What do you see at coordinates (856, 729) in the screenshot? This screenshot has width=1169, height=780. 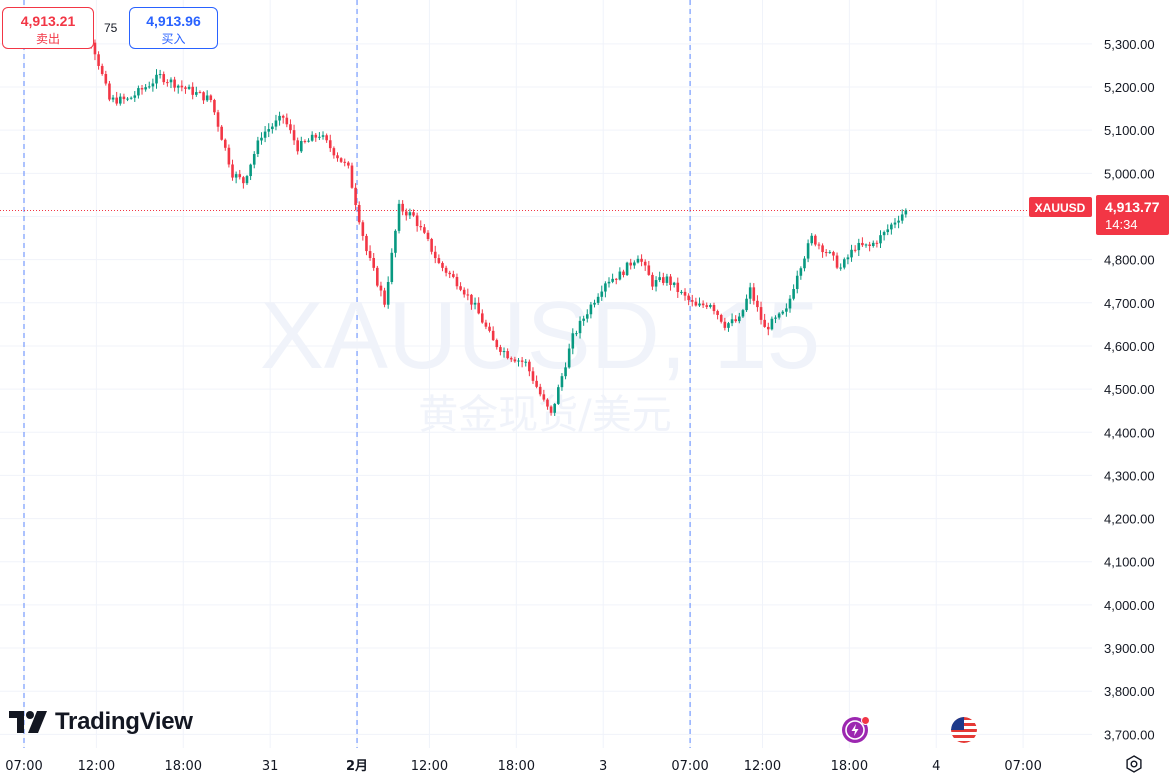 I see `lightning-icon` at bounding box center [856, 729].